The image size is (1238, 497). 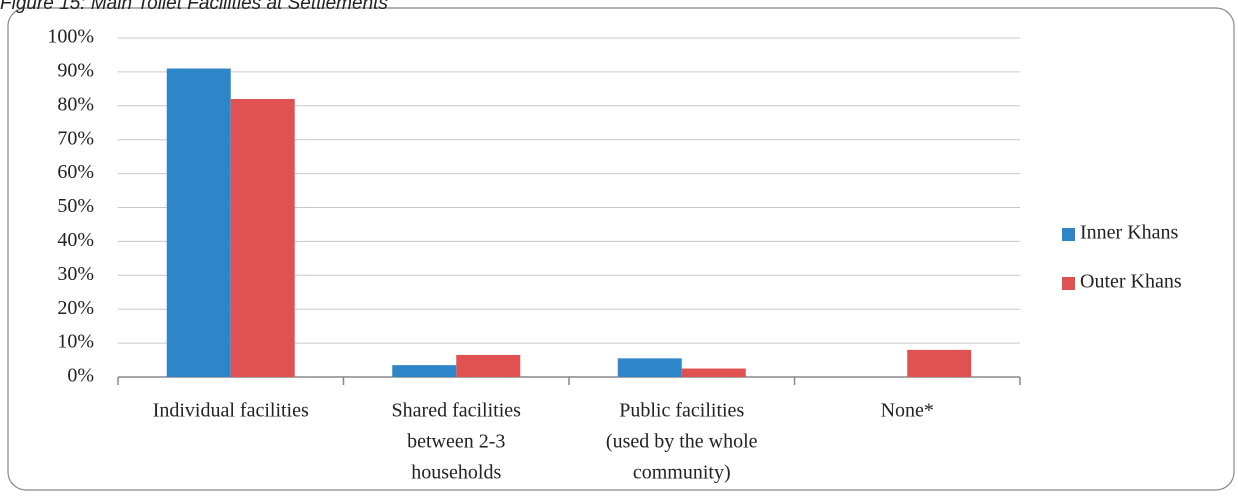 What do you see at coordinates (456, 473) in the screenshot?
I see `x-tick-label: households` at bounding box center [456, 473].